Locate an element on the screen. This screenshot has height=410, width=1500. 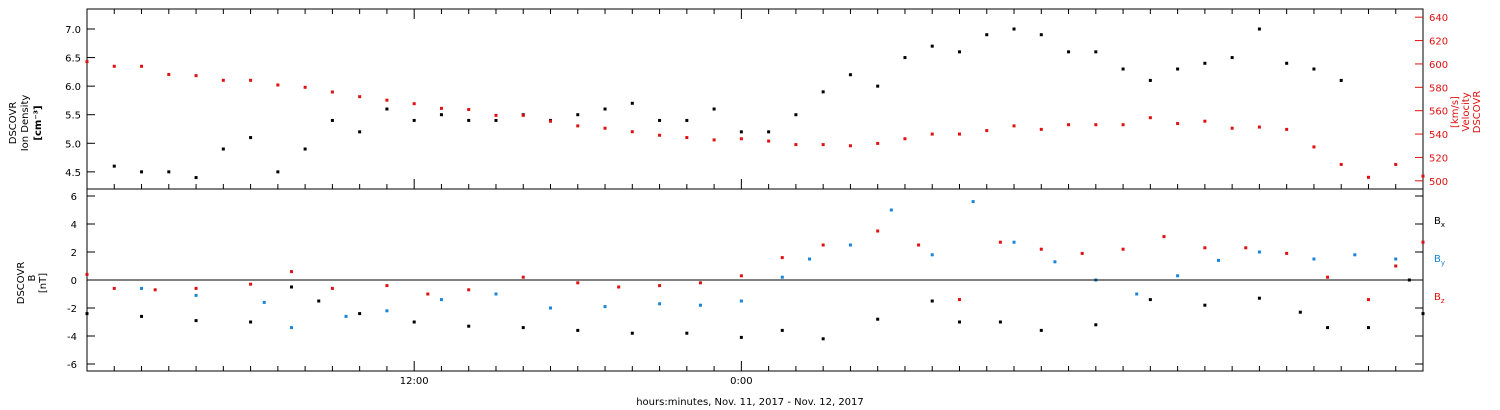
bottom-tick-label: -6 is located at coordinates (72, 365).